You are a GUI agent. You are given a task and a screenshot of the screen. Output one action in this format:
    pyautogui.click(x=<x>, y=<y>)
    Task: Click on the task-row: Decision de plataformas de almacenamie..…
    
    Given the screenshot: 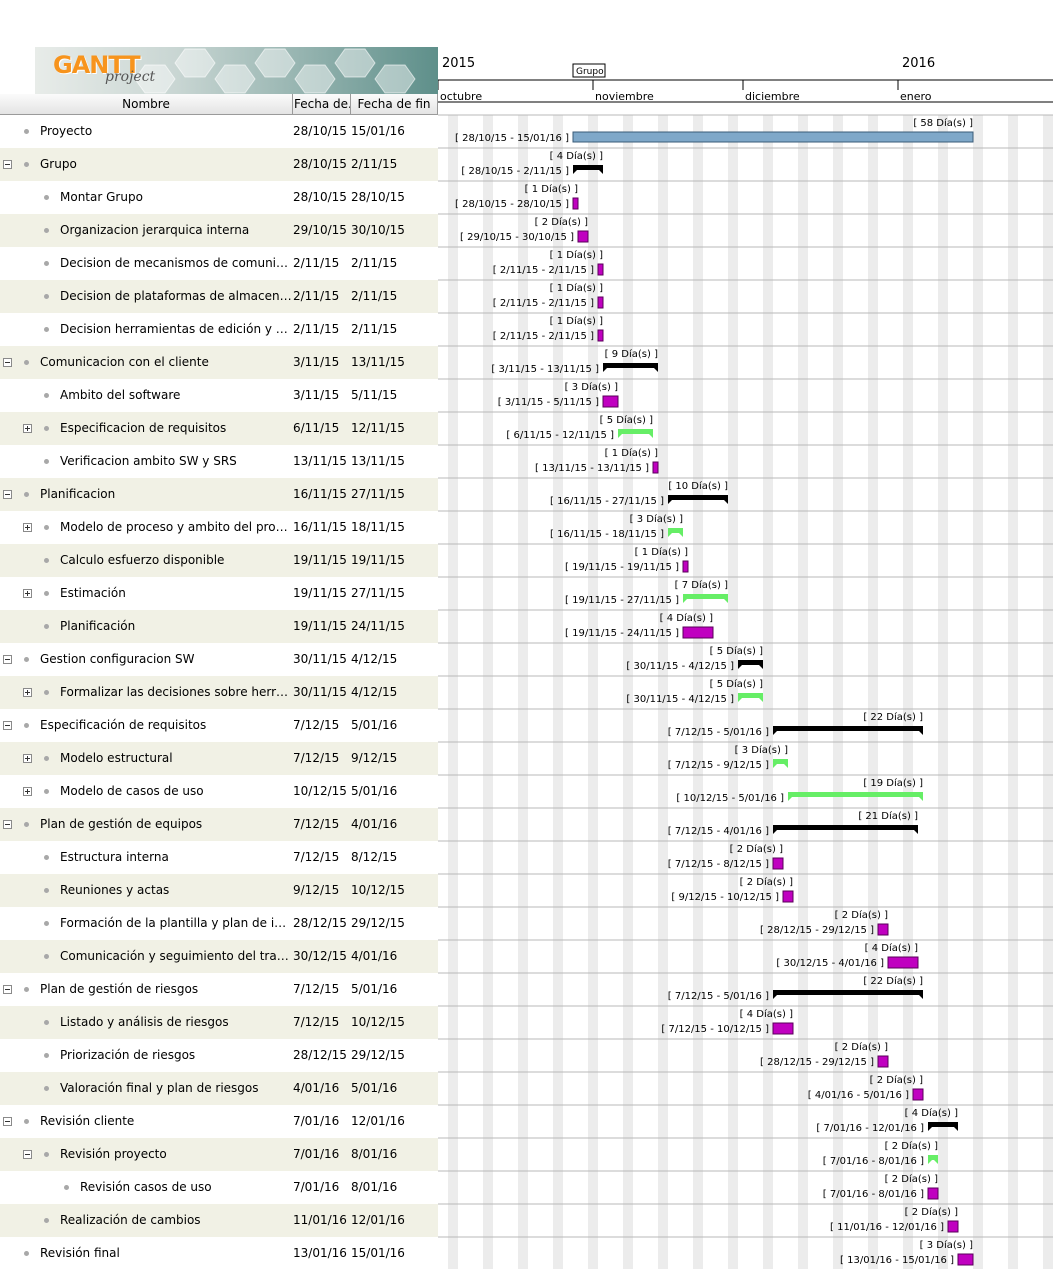 What is the action you would take?
    pyautogui.click(x=219, y=296)
    